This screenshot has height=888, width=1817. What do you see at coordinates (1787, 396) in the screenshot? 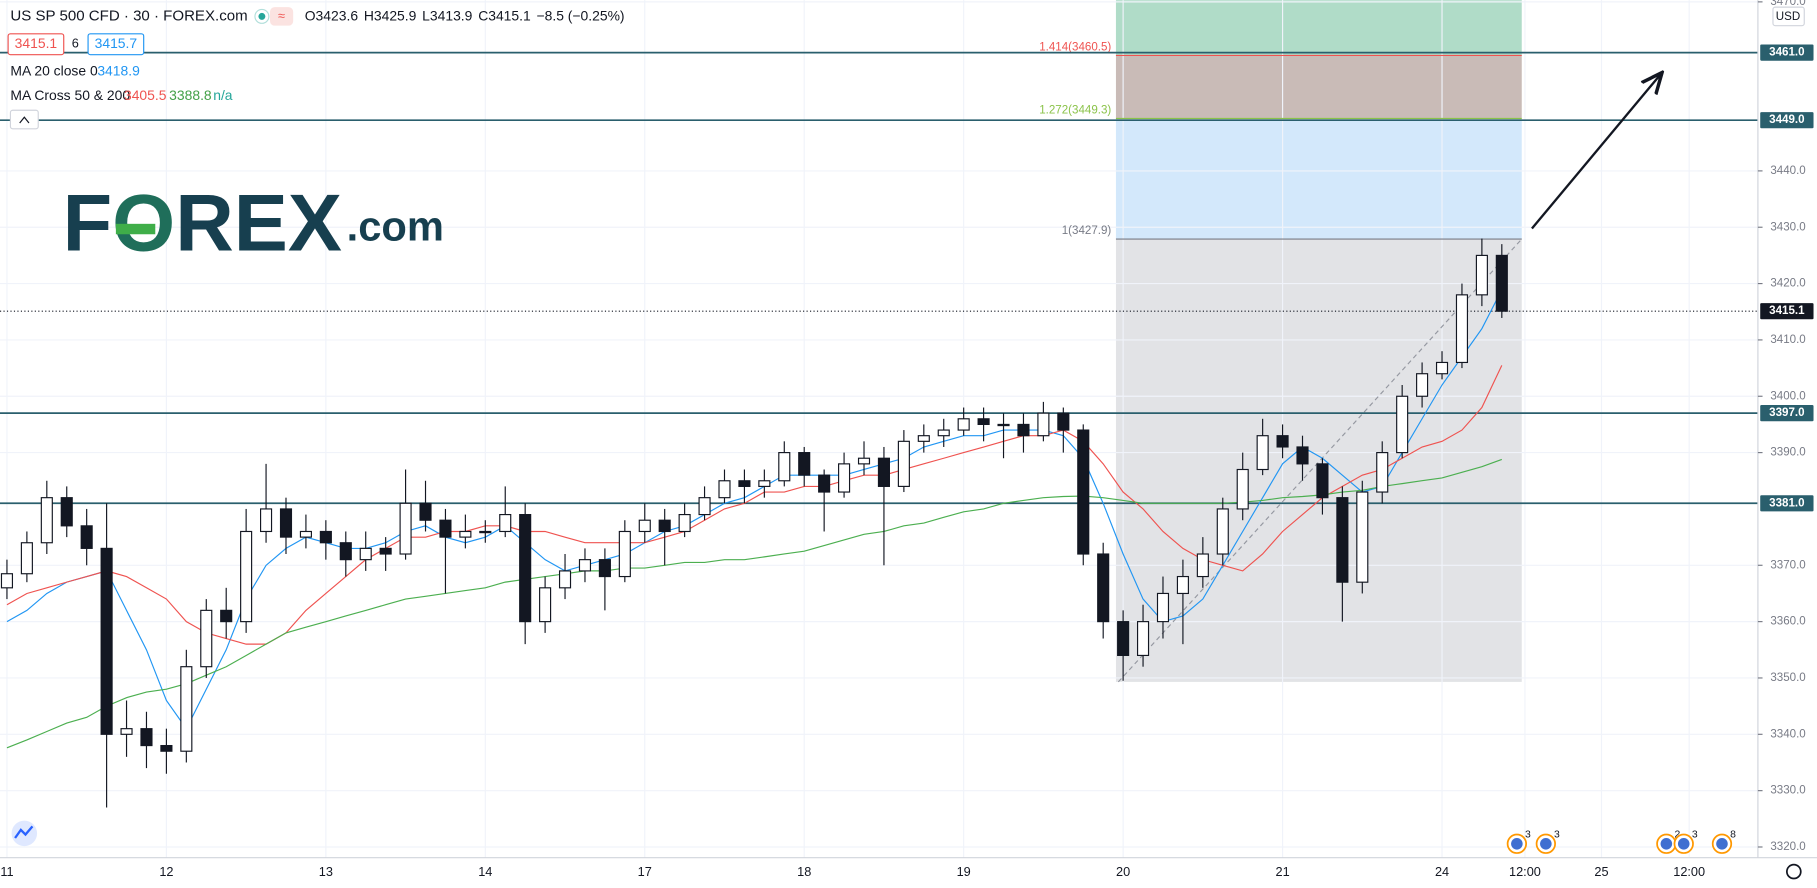
I see `y-tick-label: 3400.0` at bounding box center [1787, 396].